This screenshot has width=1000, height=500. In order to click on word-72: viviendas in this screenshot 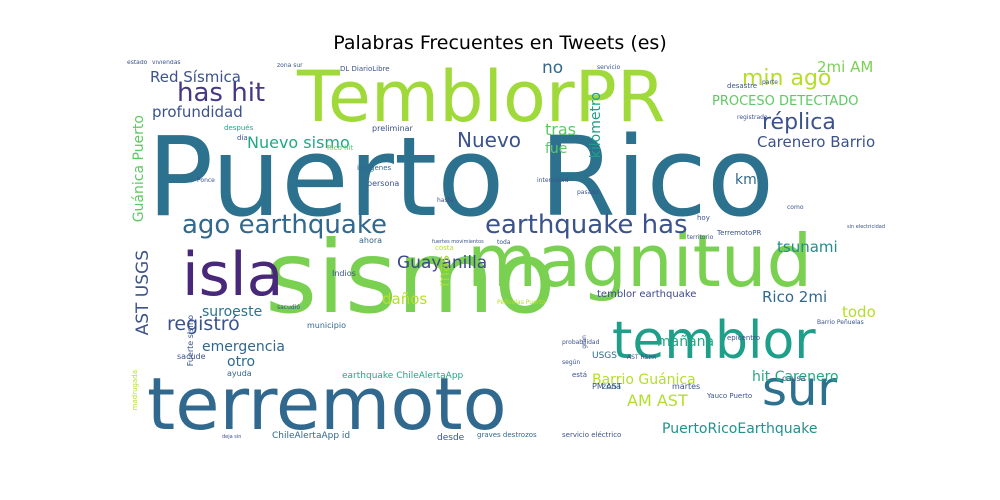, I will do `click(166, 63)`.